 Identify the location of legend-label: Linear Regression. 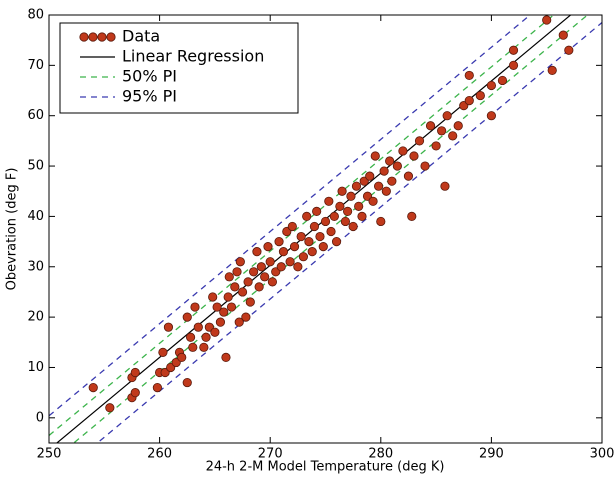
(193, 56).